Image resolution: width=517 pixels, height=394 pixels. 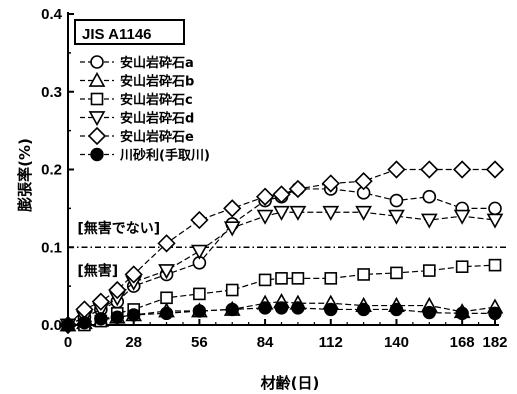 I want to click on legend-item: 安山岩砕石b, so click(x=137, y=80).